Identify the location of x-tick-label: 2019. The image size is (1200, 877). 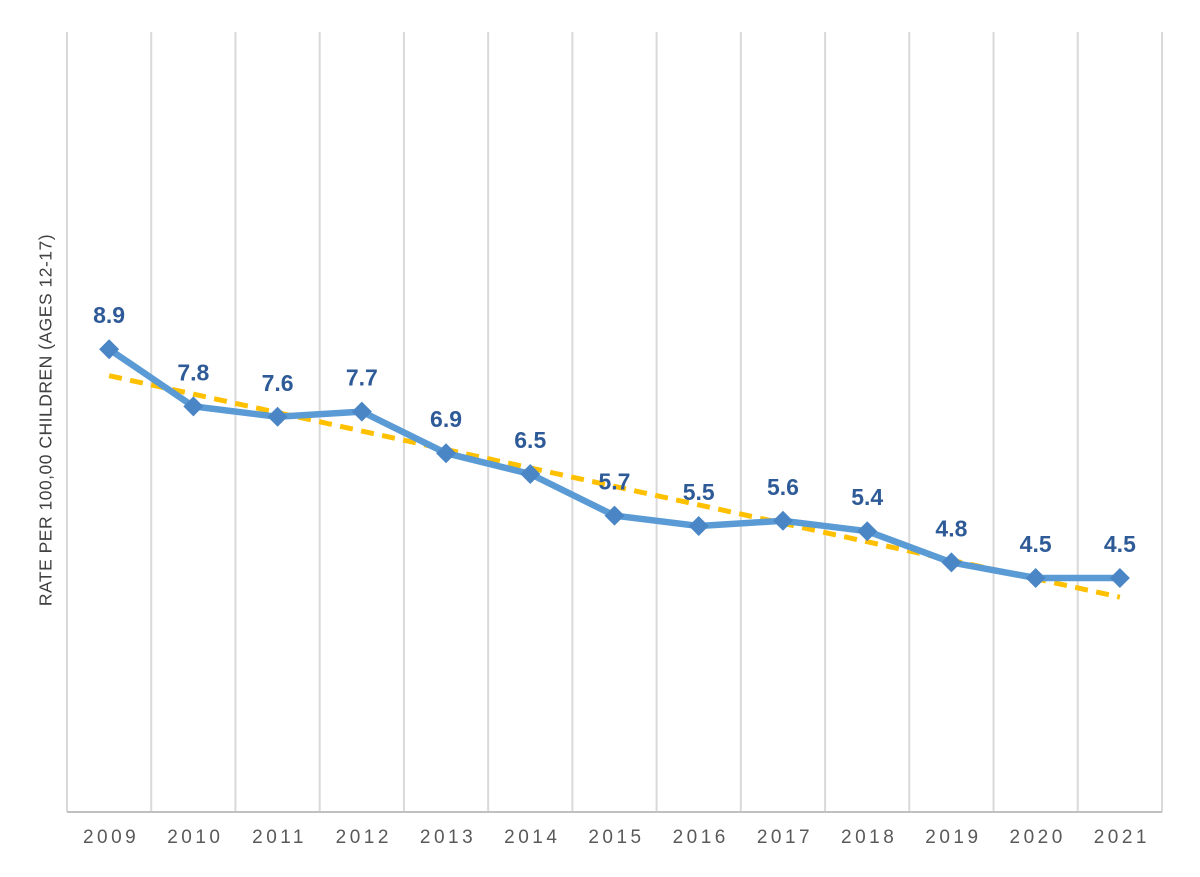
(953, 837).